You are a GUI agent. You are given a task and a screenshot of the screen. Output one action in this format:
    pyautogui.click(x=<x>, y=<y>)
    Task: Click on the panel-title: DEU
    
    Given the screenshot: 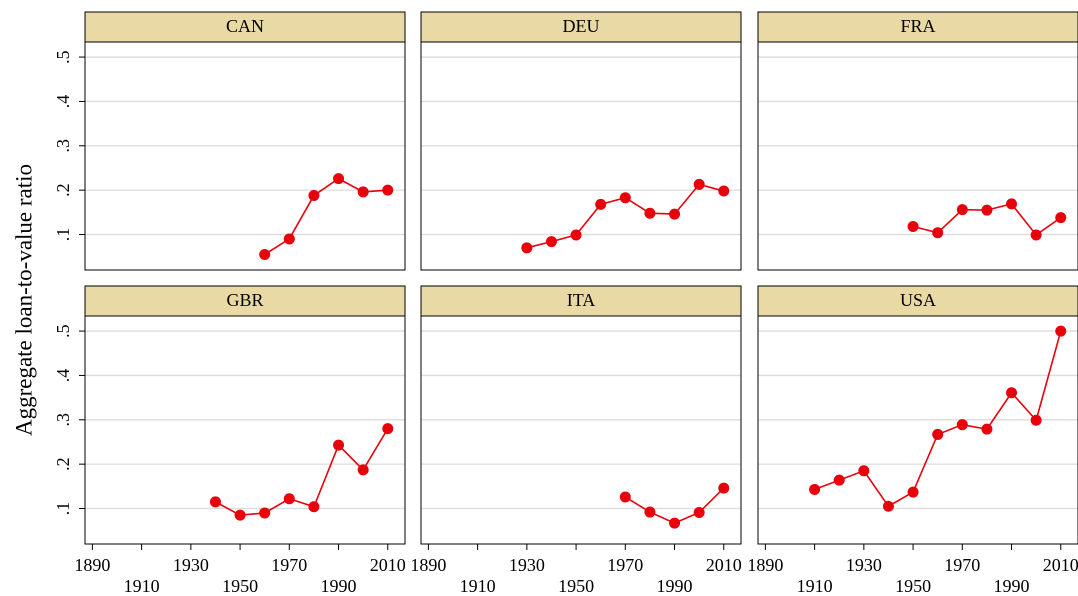 What is the action you would take?
    pyautogui.click(x=581, y=26)
    